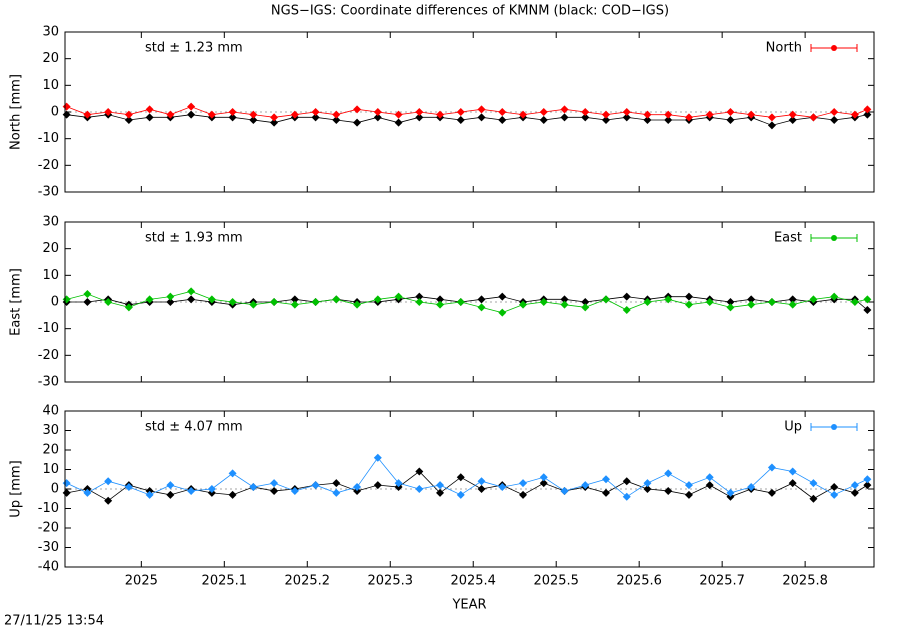 The width and height of the screenshot is (900, 630). Describe the element at coordinates (308, 581) in the screenshot. I see `x-tick-label: 2025.2` at that location.